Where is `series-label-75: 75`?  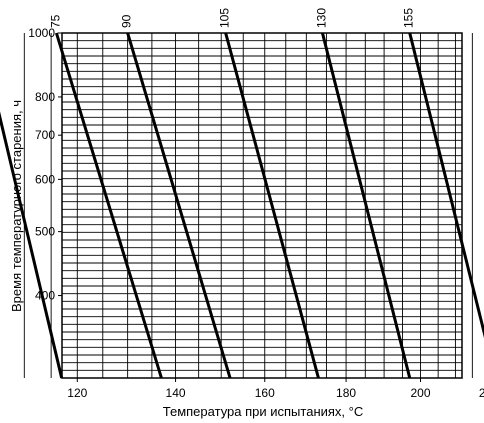 series-label-75: 75 is located at coordinates (55, 21).